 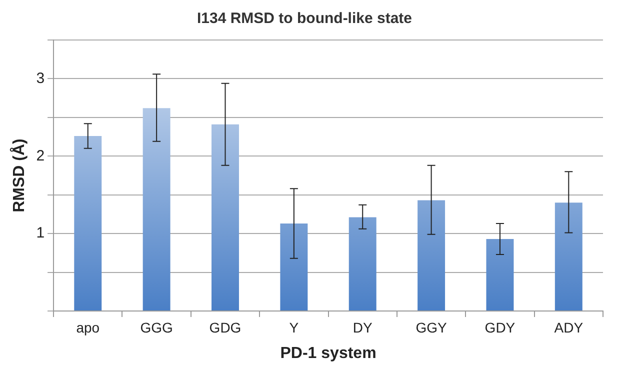 I want to click on x-tick-label: GDG, so click(x=225, y=327).